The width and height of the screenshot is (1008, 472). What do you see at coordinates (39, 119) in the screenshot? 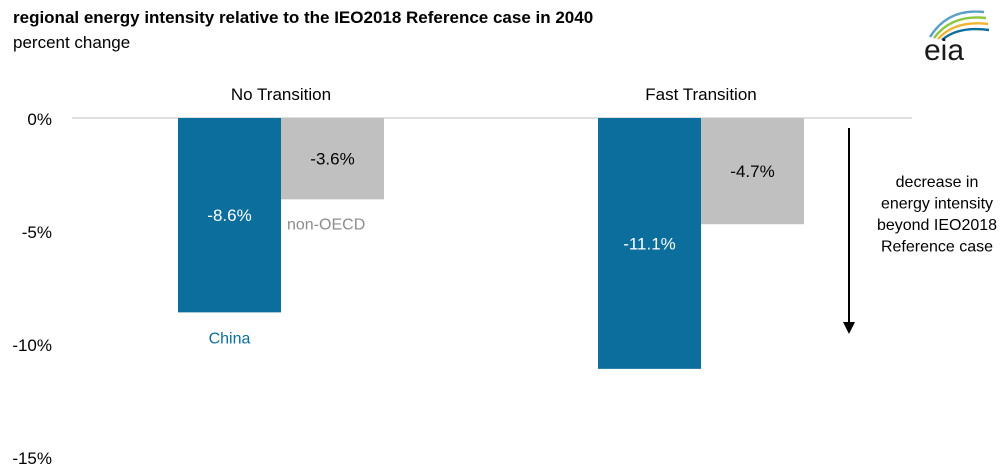
I see `y-tick-label: 0%` at bounding box center [39, 119].